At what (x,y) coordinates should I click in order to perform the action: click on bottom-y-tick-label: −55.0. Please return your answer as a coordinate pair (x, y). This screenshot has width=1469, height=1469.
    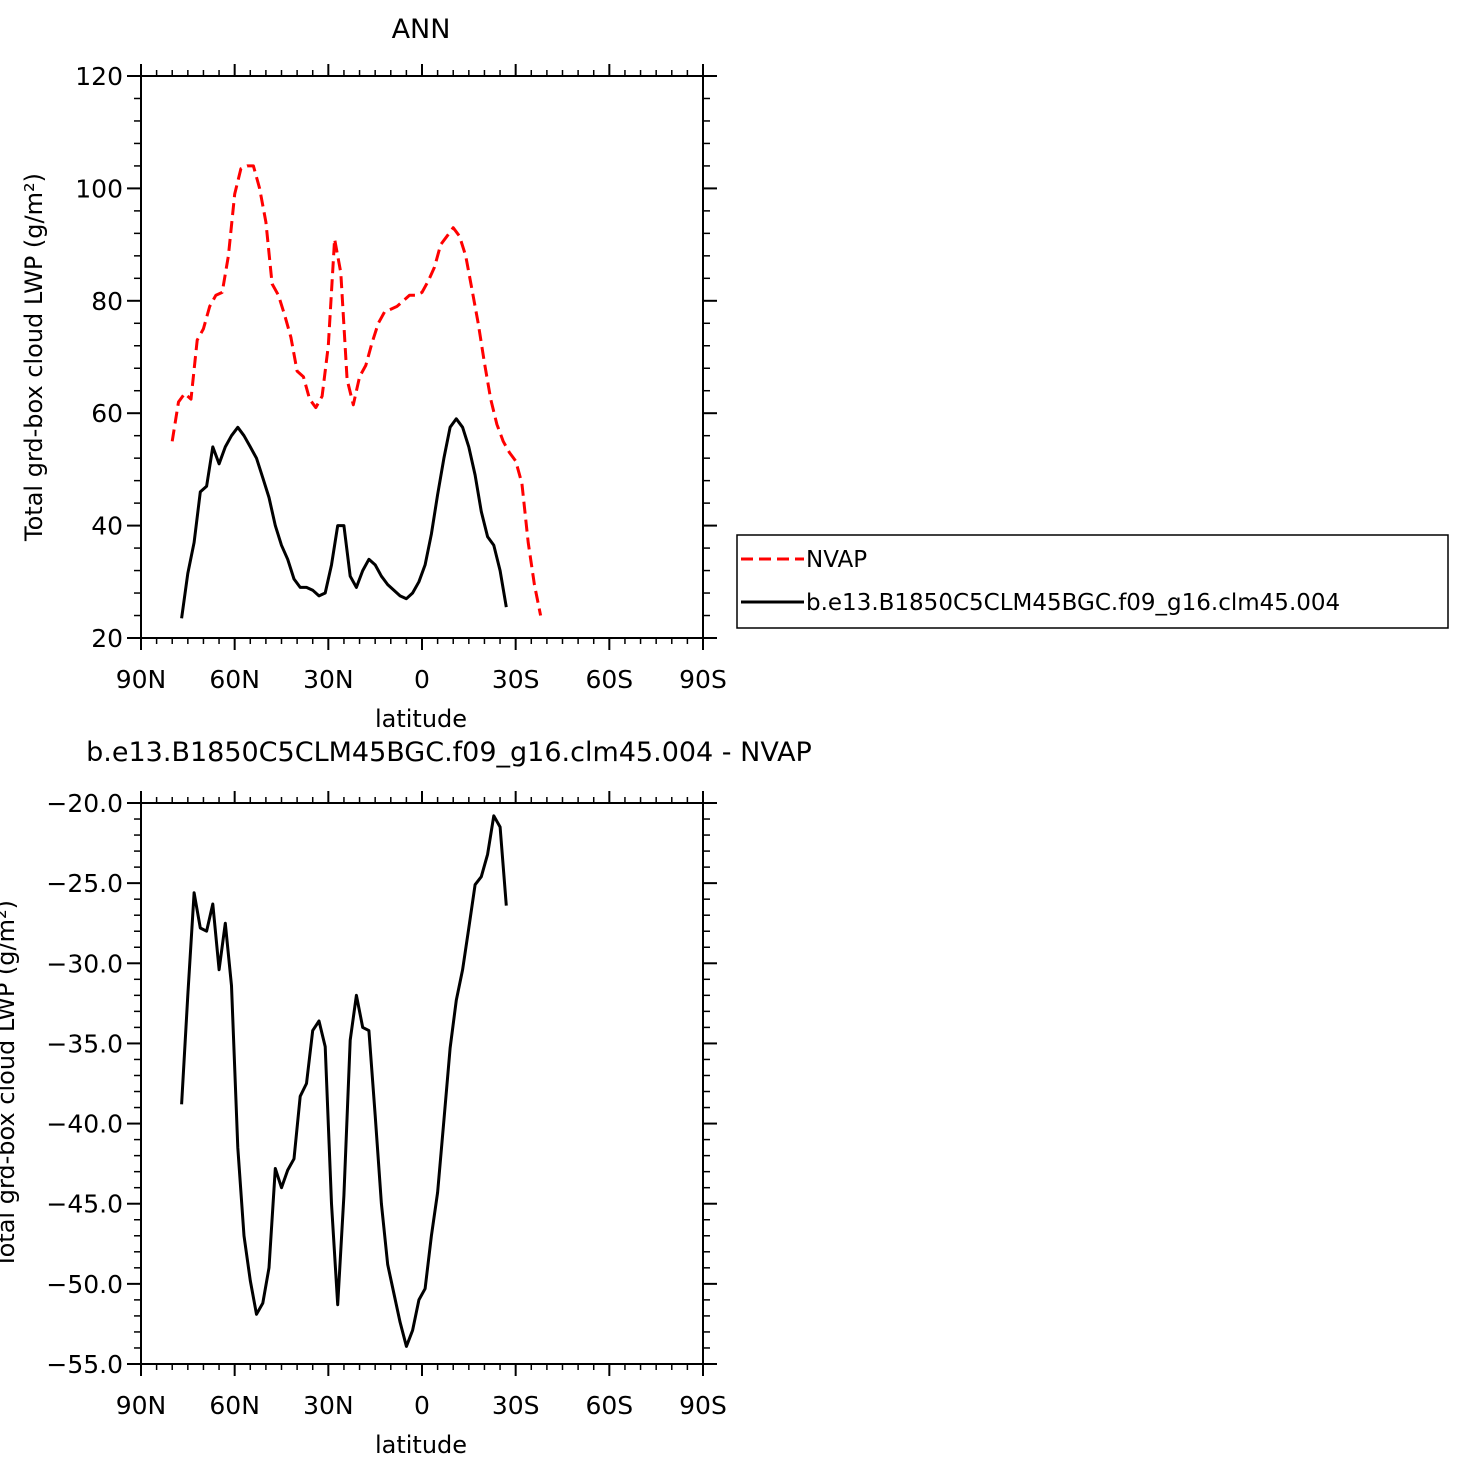
    Looking at the image, I should click on (84, 1364).